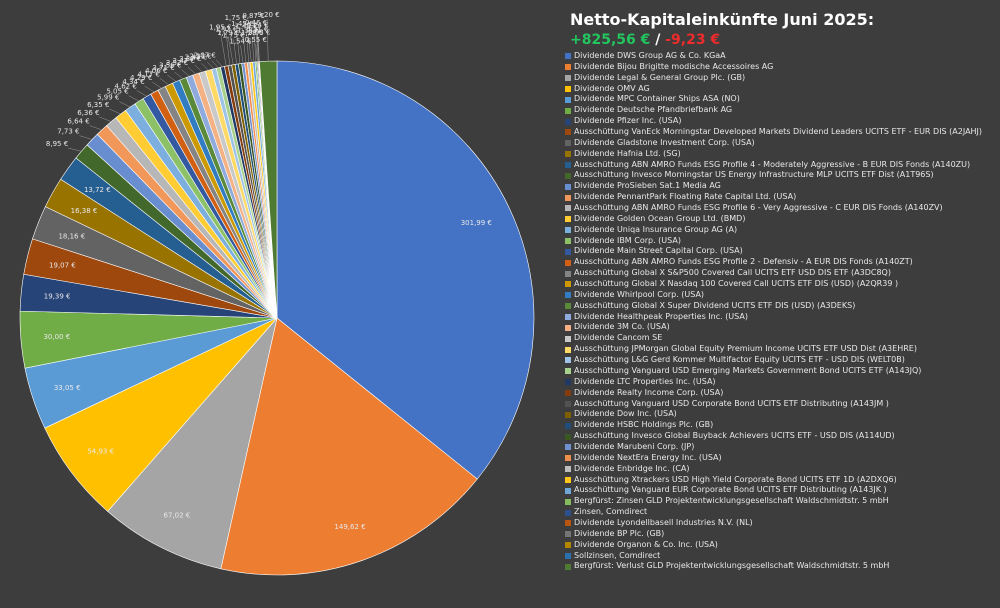 This screenshot has height=608, width=1000. What do you see at coordinates (257, 26) in the screenshot?
I see `data-label: 0,24 €` at bounding box center [257, 26].